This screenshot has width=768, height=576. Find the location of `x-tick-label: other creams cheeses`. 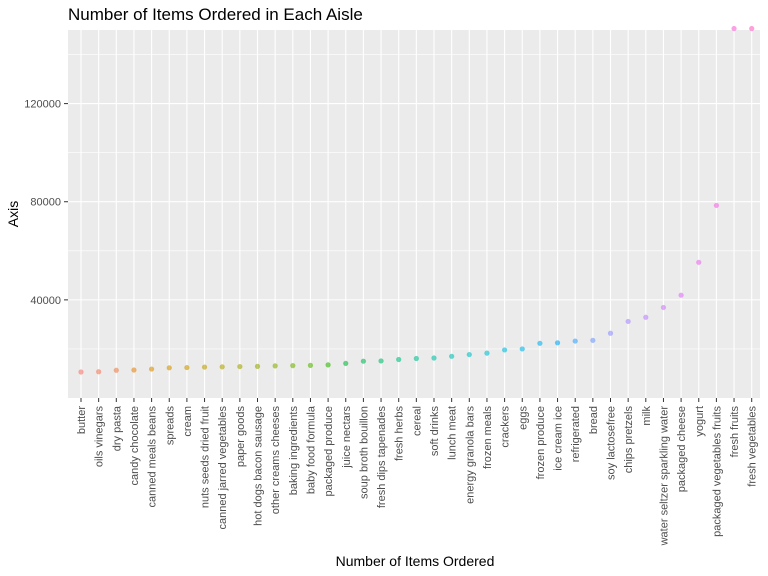

x-tick-label: other creams cheeses is located at coordinates (276, 460).